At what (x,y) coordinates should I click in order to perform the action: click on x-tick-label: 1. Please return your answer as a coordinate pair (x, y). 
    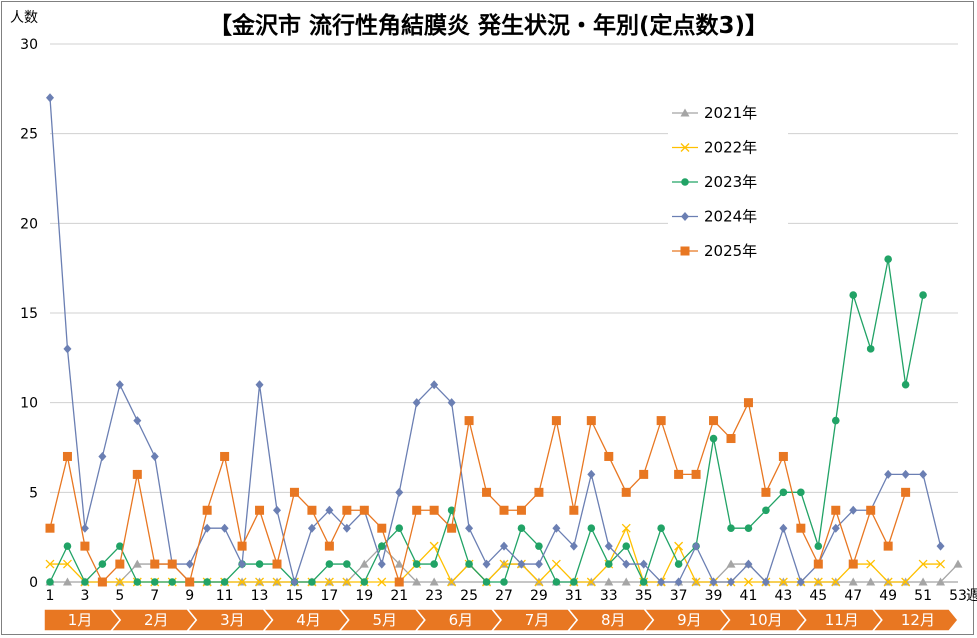
    Looking at the image, I should click on (50, 596).